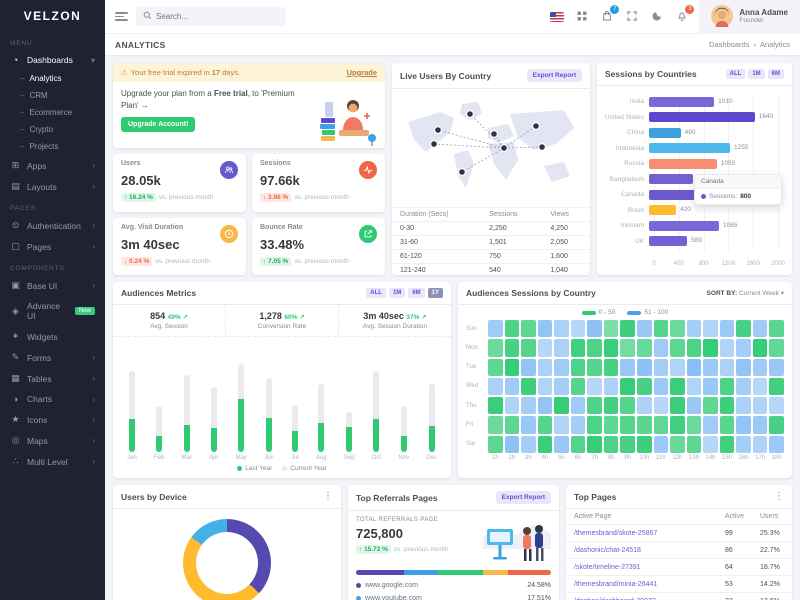  What do you see at coordinates (616, 533) in the screenshot?
I see `page-link: /themesbrand/skote-25867` at bounding box center [616, 533].